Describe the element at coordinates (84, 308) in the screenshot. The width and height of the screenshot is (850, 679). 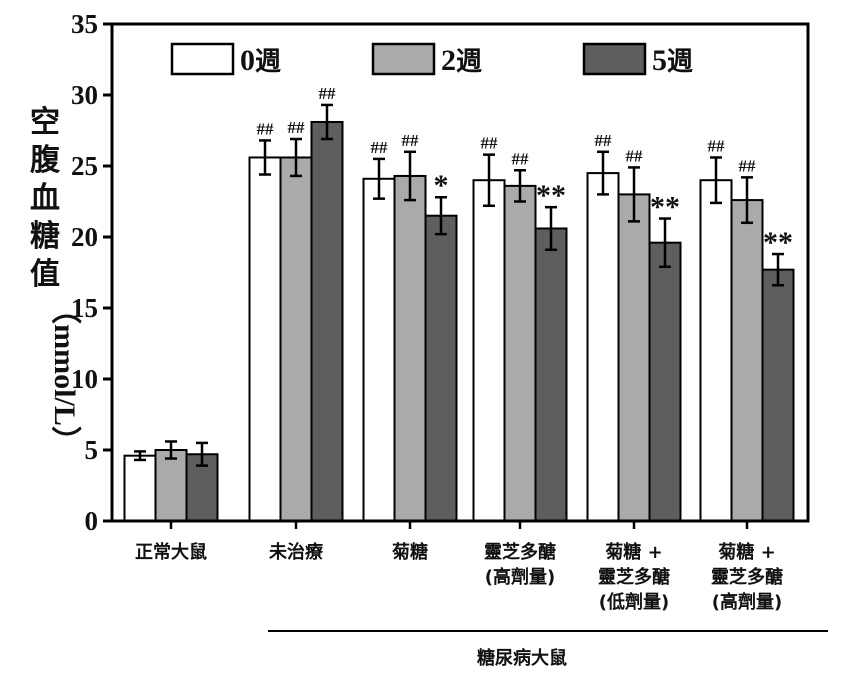
I see `y-tick-label: 15` at that location.